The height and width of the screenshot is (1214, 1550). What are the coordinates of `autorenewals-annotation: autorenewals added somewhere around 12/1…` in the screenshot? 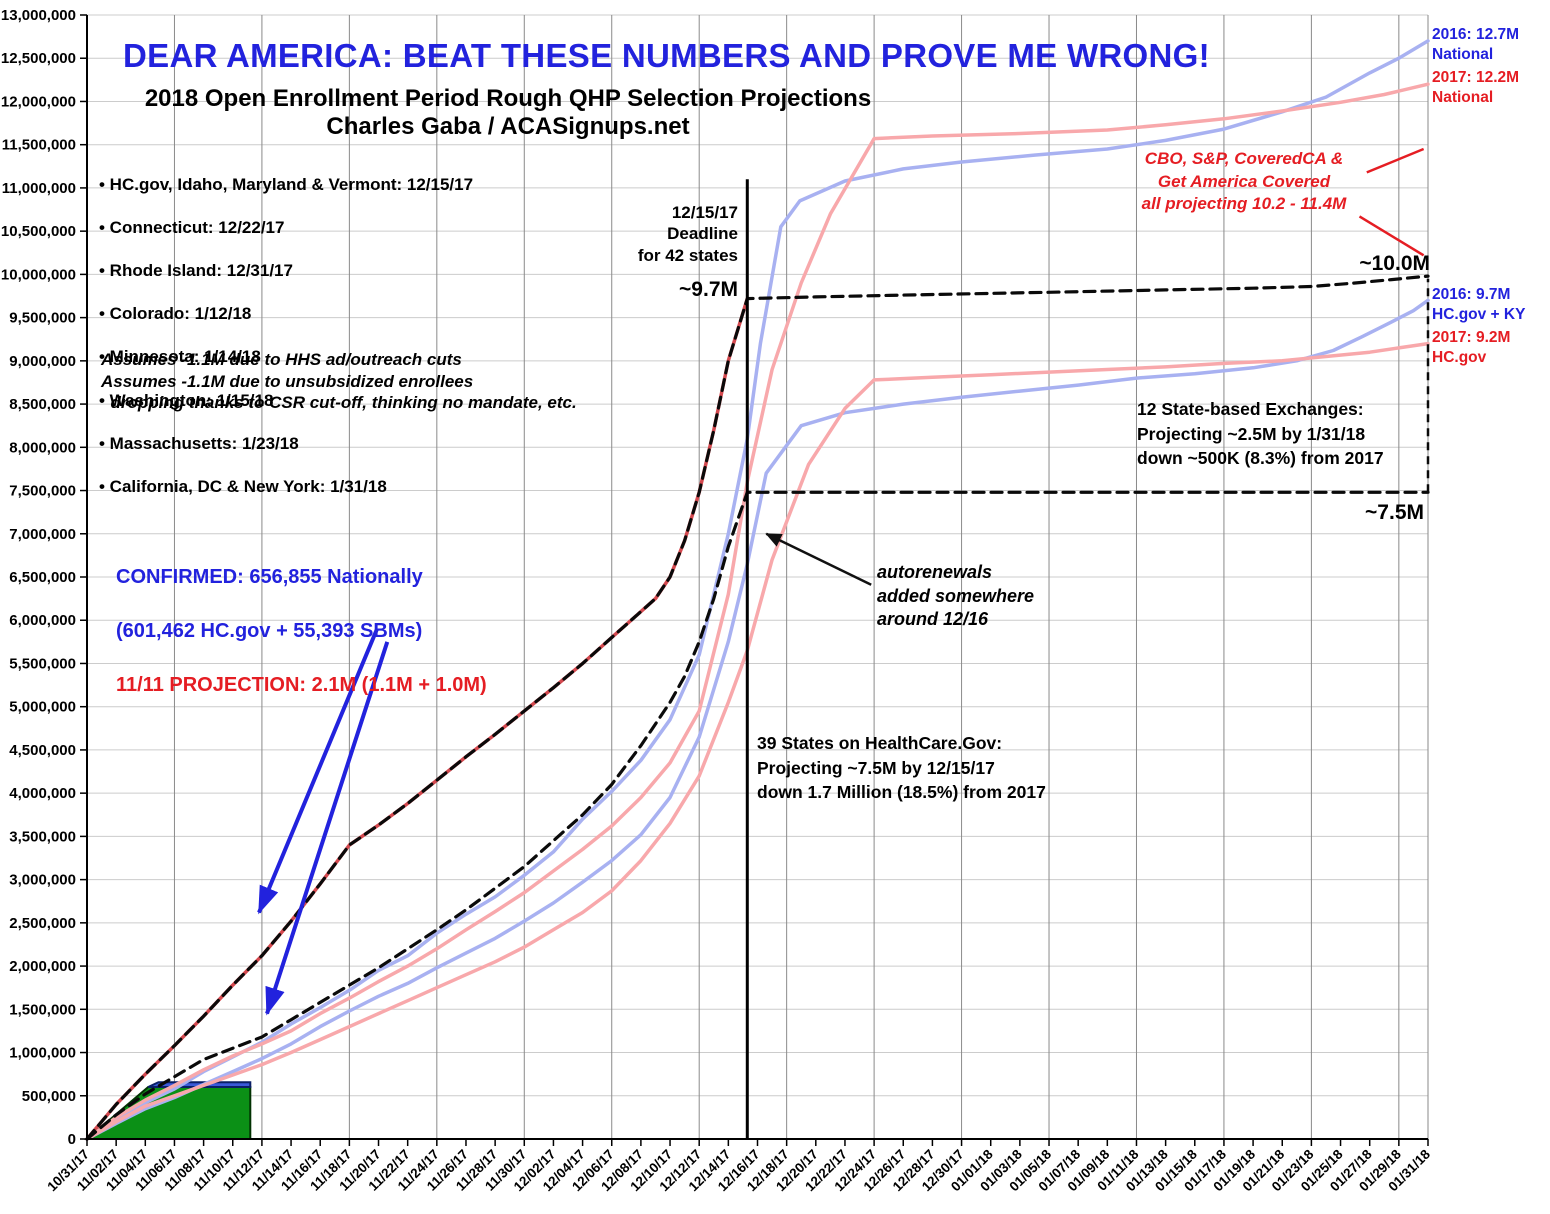 It's located at (956, 595).